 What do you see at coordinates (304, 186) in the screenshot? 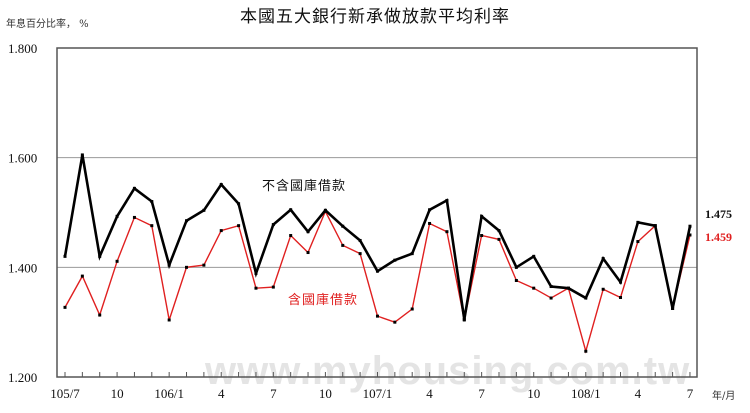
I see `annotation-without-treasury: 不含國庫借款` at bounding box center [304, 186].